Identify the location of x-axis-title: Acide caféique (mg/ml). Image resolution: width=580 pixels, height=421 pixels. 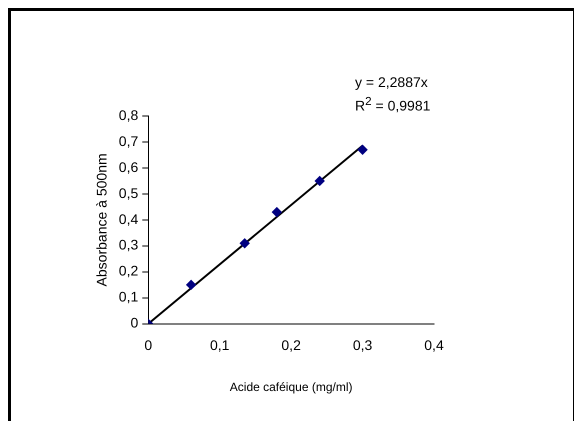
(291, 387).